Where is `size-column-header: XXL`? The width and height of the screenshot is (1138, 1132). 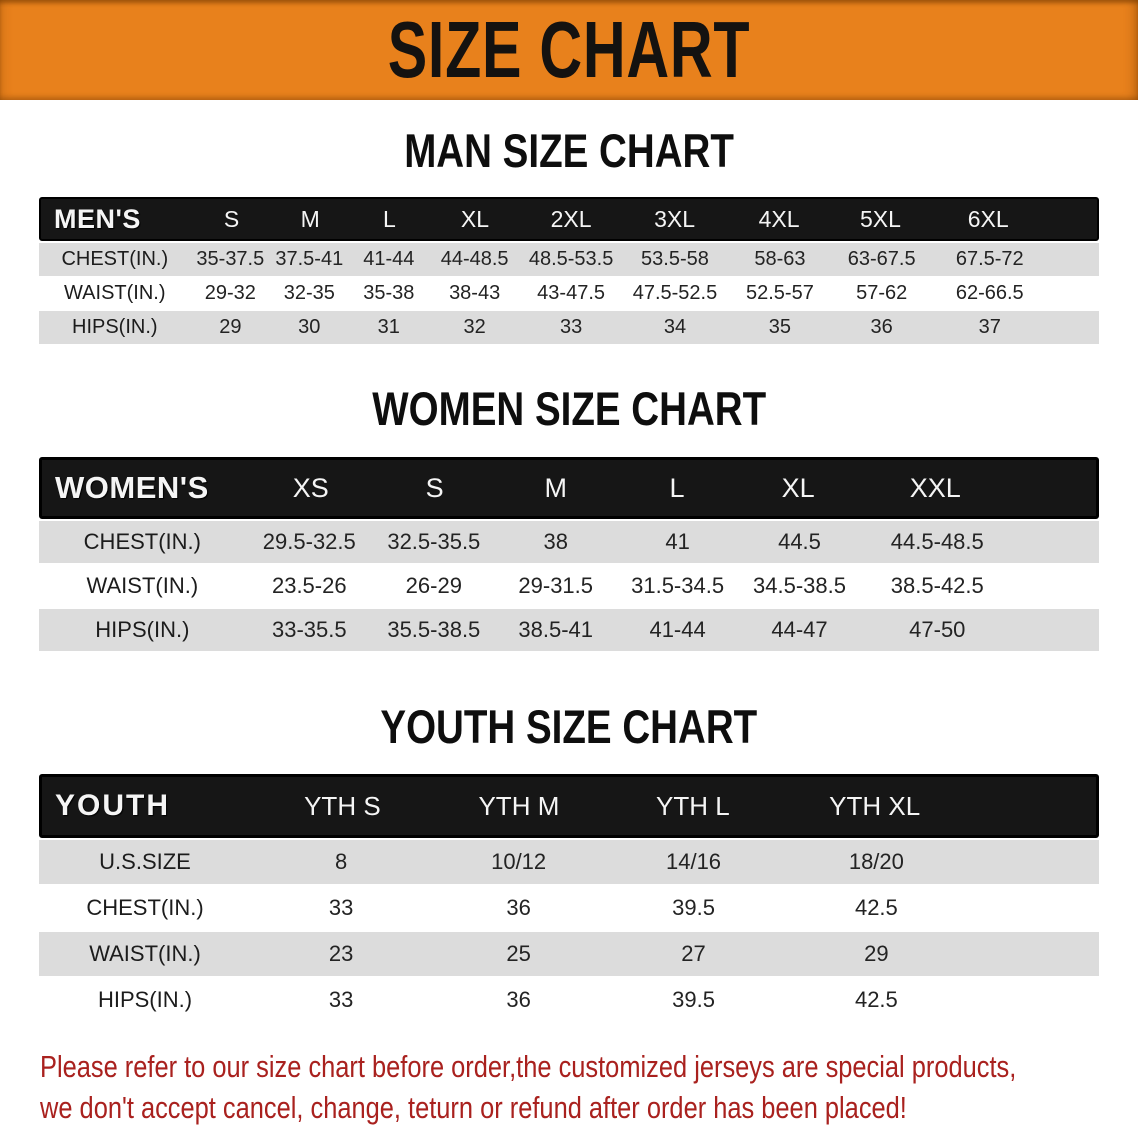
size-column-header: XXL is located at coordinates (935, 487).